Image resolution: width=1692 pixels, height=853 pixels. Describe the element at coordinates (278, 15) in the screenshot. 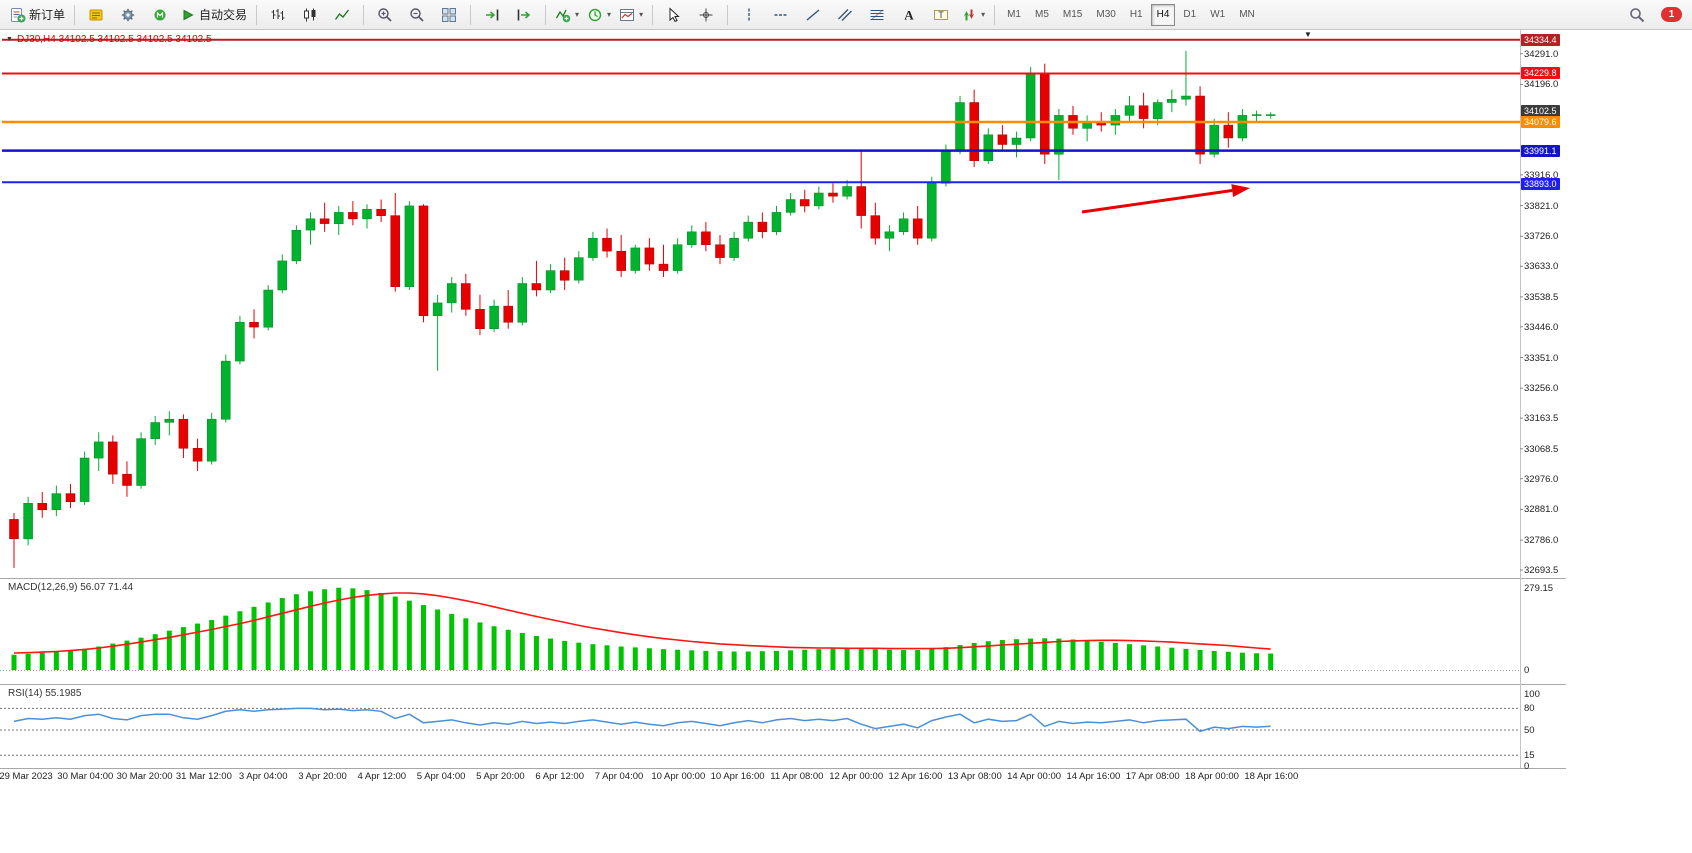

I see `bar-chart-button` at that location.